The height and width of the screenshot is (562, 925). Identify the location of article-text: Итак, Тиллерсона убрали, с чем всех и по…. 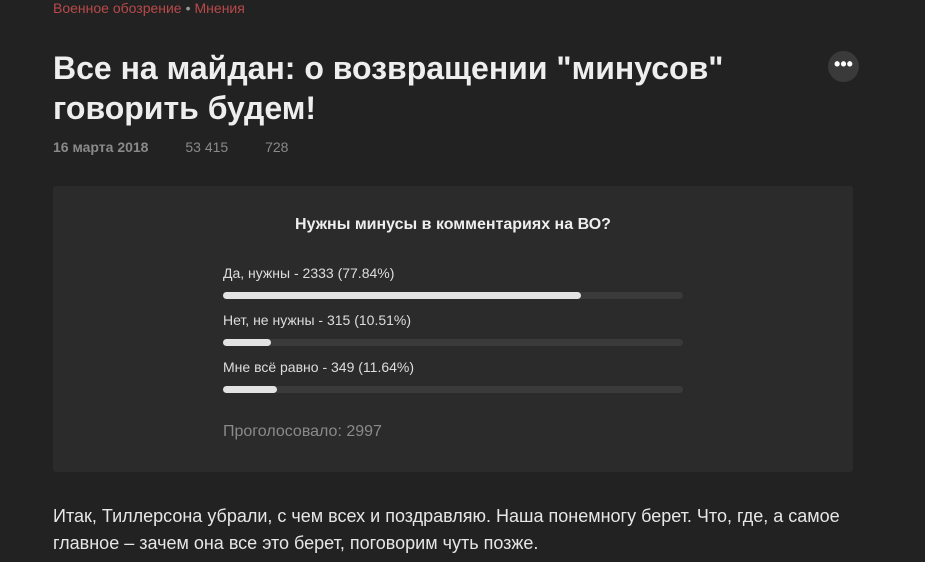
(446, 529).